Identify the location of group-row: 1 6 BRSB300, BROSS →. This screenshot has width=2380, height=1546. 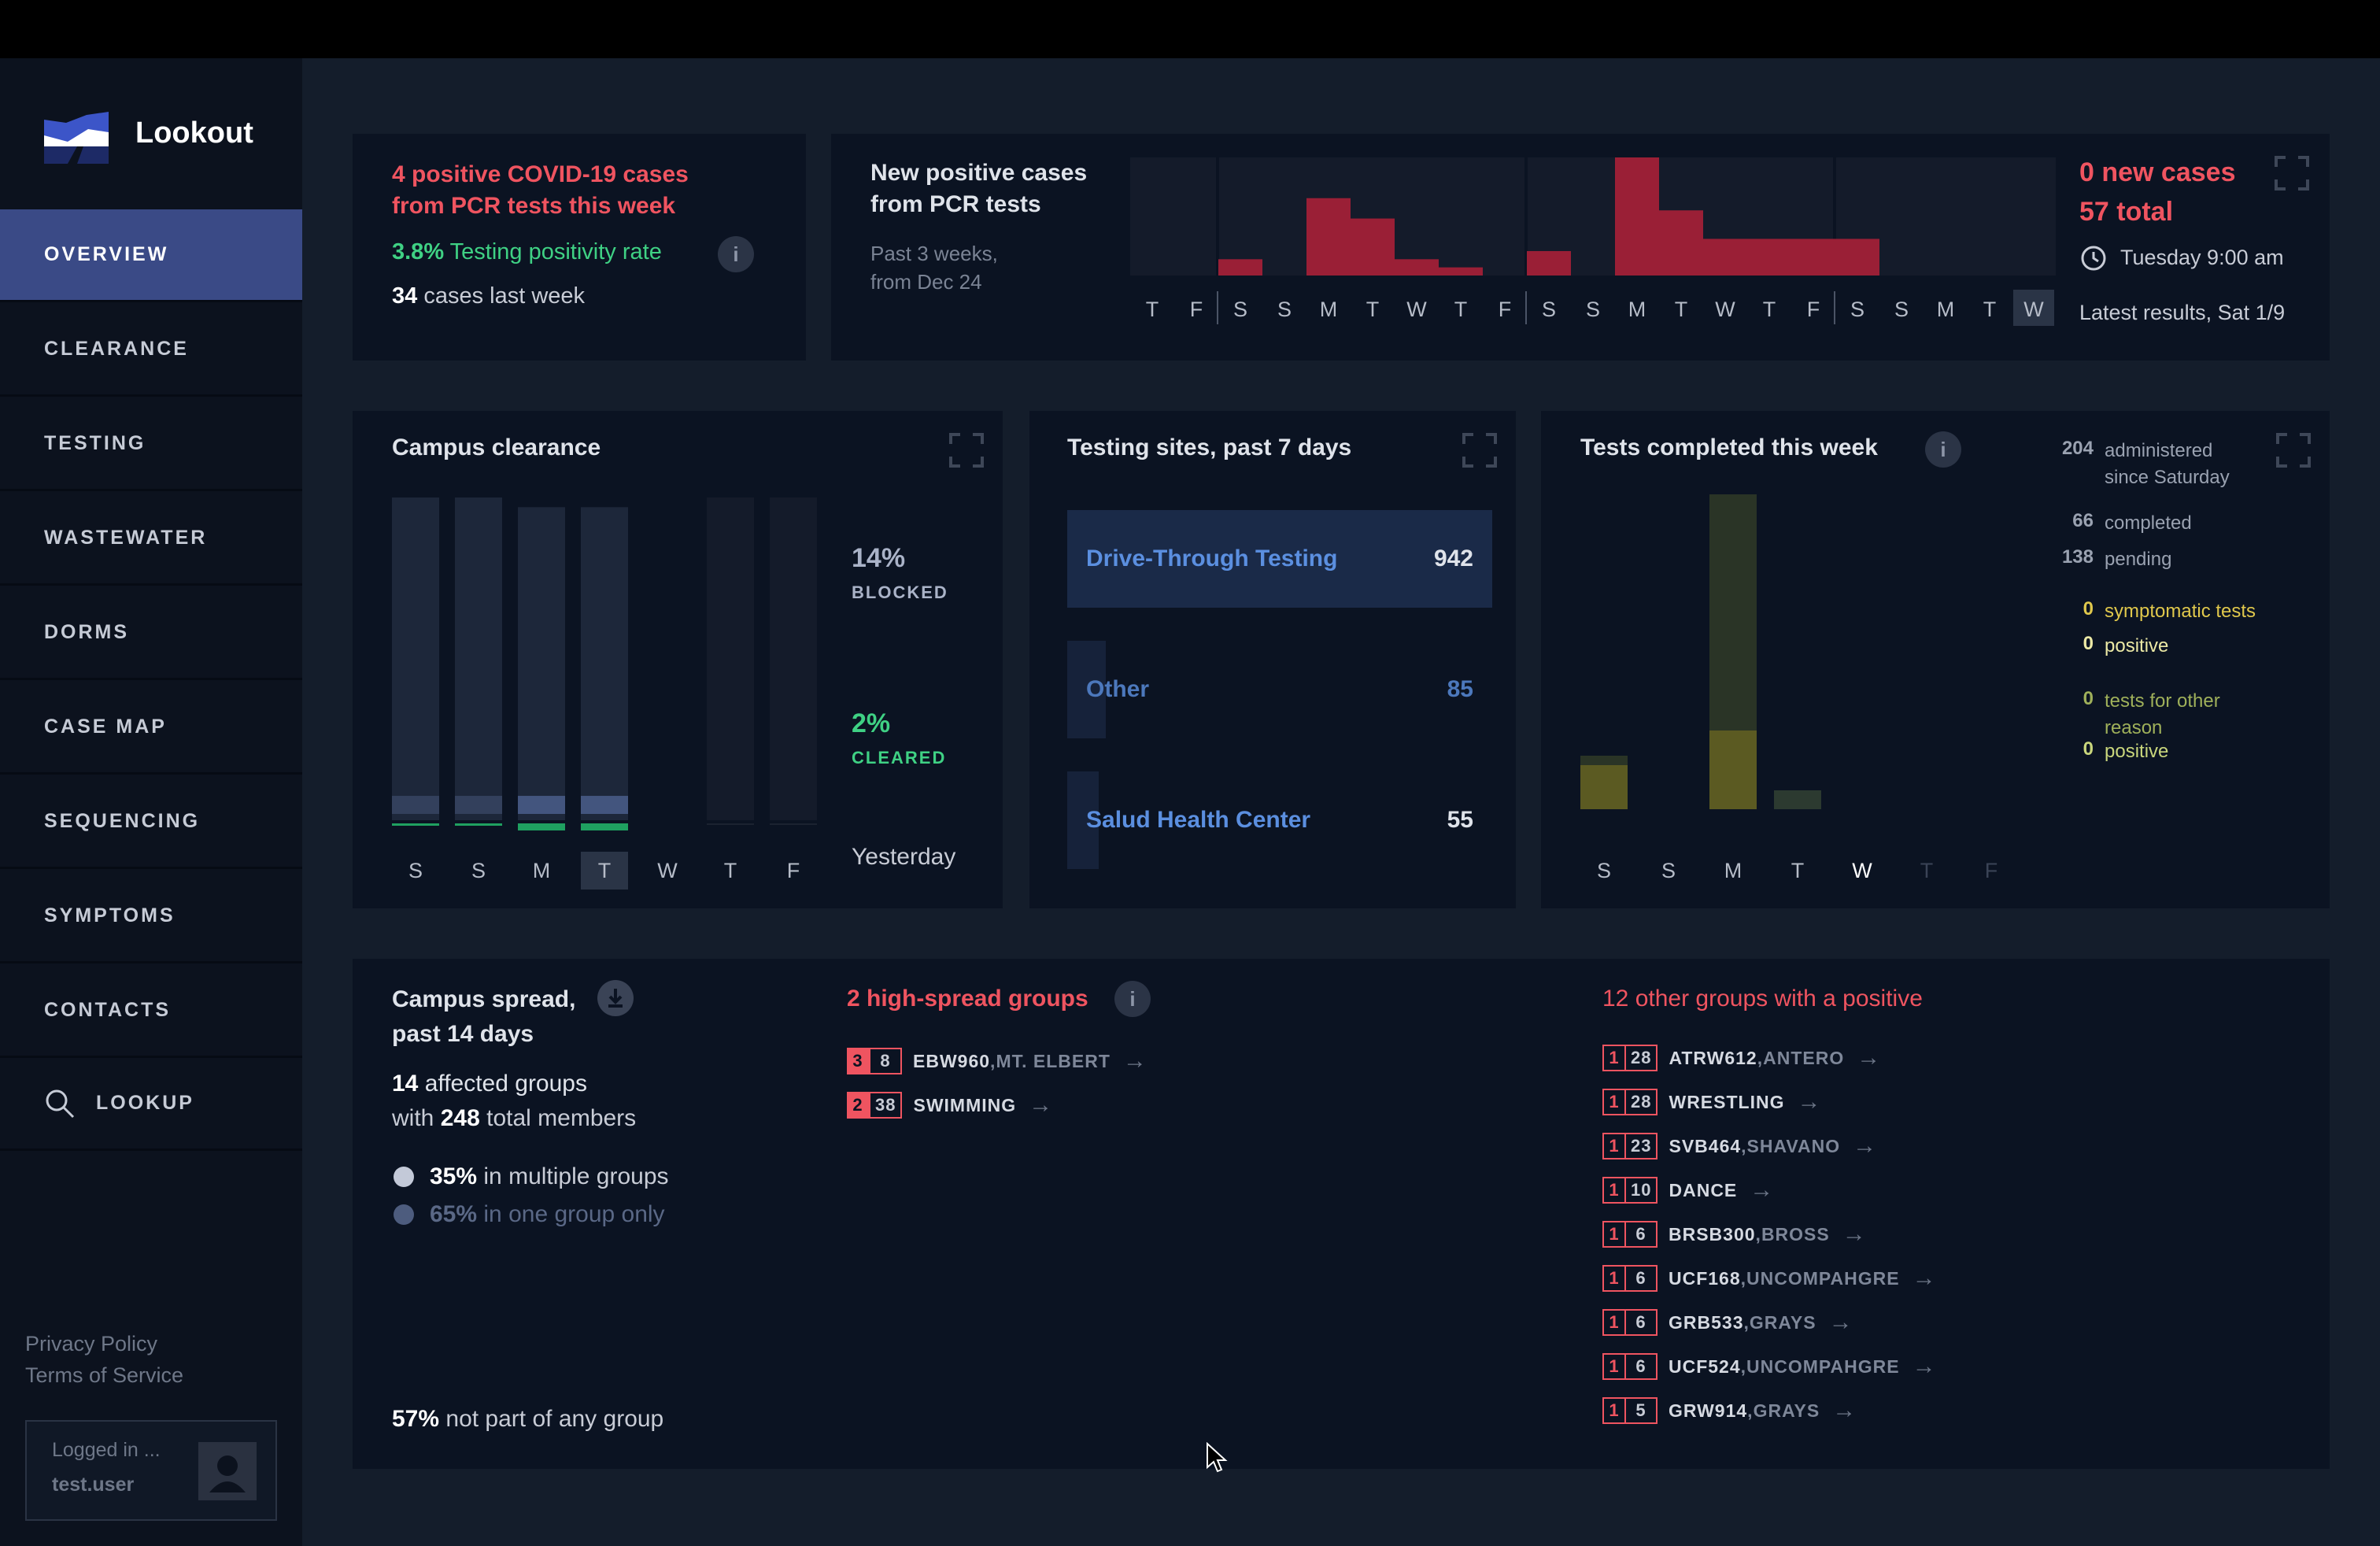
(1734, 1234).